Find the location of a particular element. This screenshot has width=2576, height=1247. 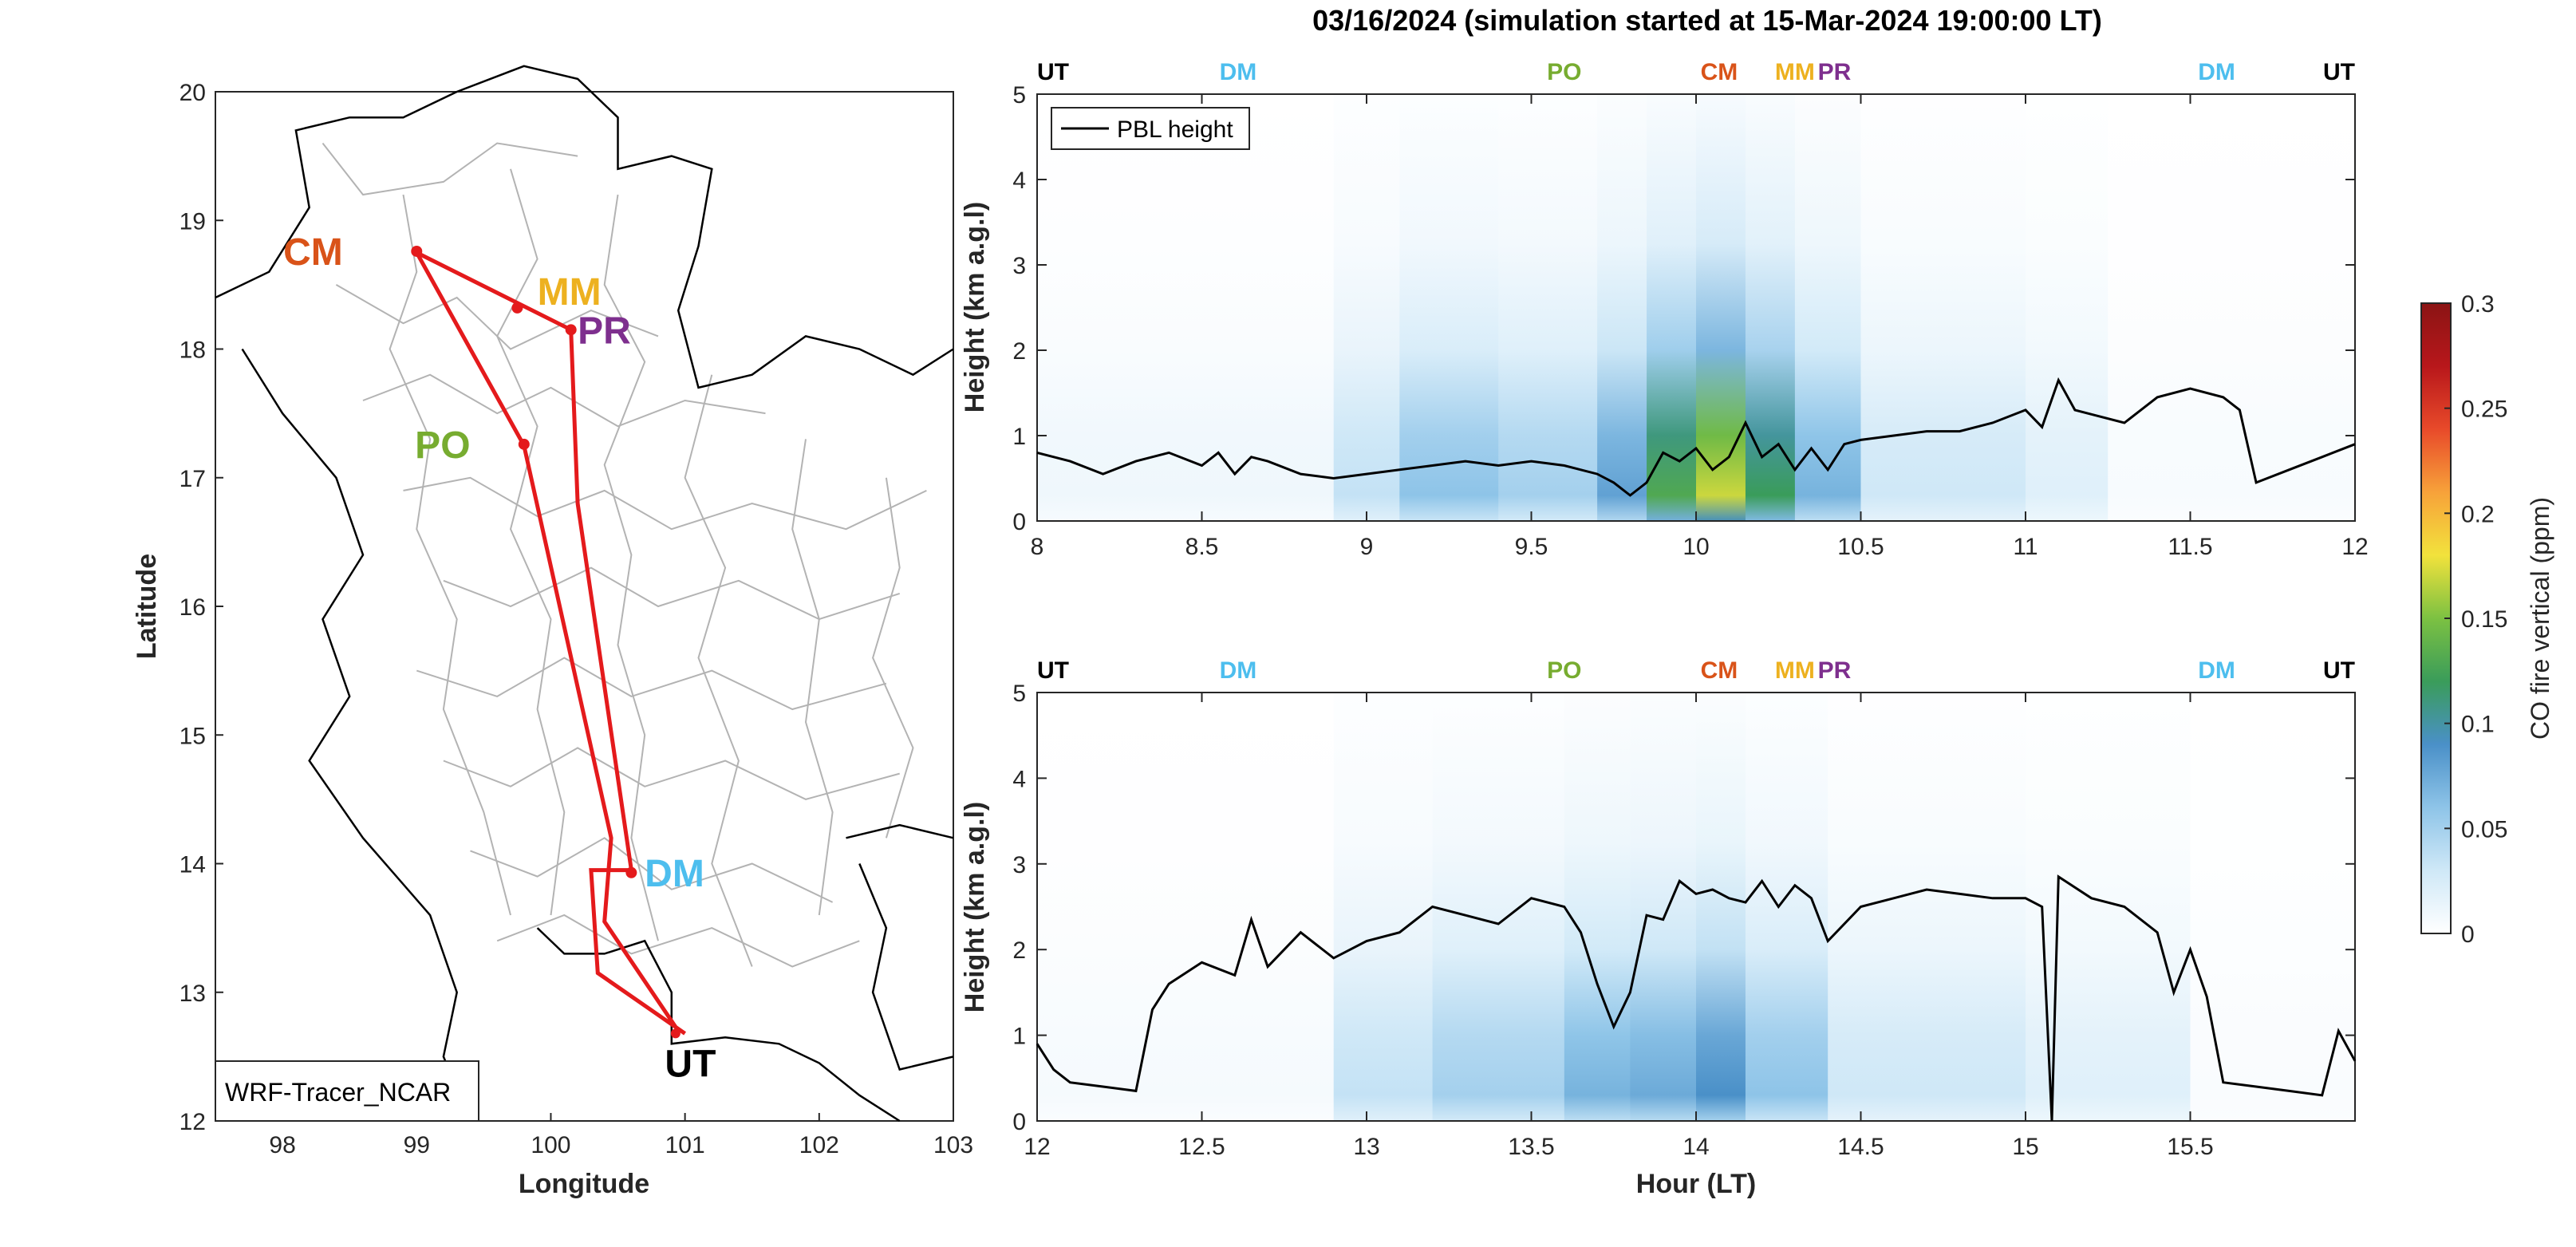

station-label-po: PO is located at coordinates (442, 445).